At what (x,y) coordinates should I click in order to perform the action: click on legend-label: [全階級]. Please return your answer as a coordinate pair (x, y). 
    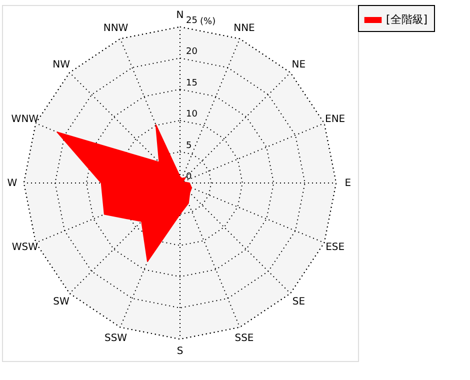
    Looking at the image, I should click on (407, 19).